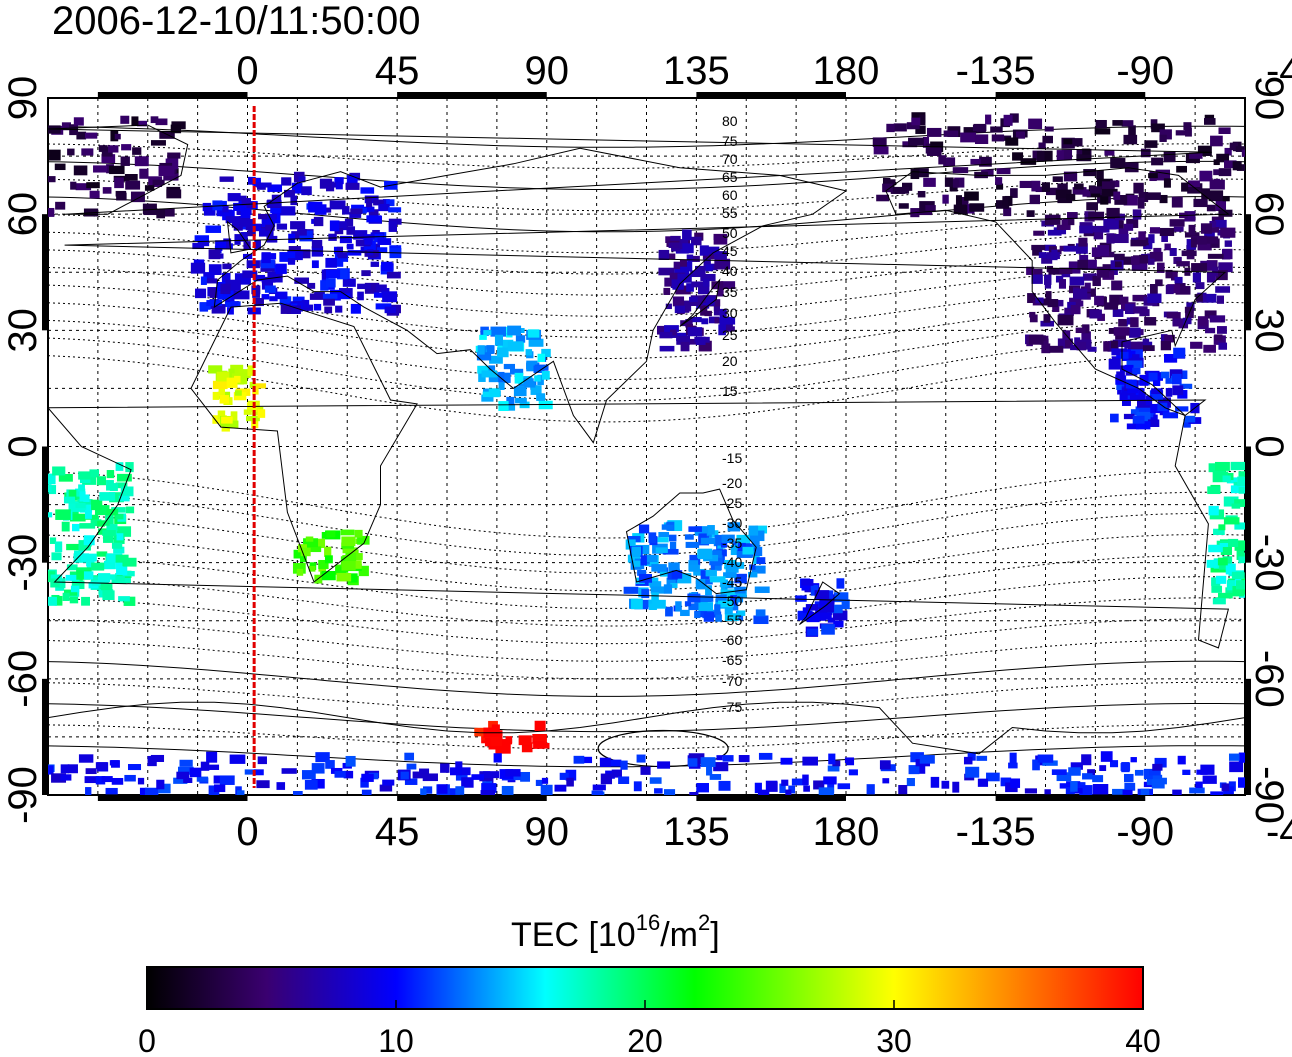  Describe the element at coordinates (732, 562) in the screenshot. I see `contour-label: -40` at that location.